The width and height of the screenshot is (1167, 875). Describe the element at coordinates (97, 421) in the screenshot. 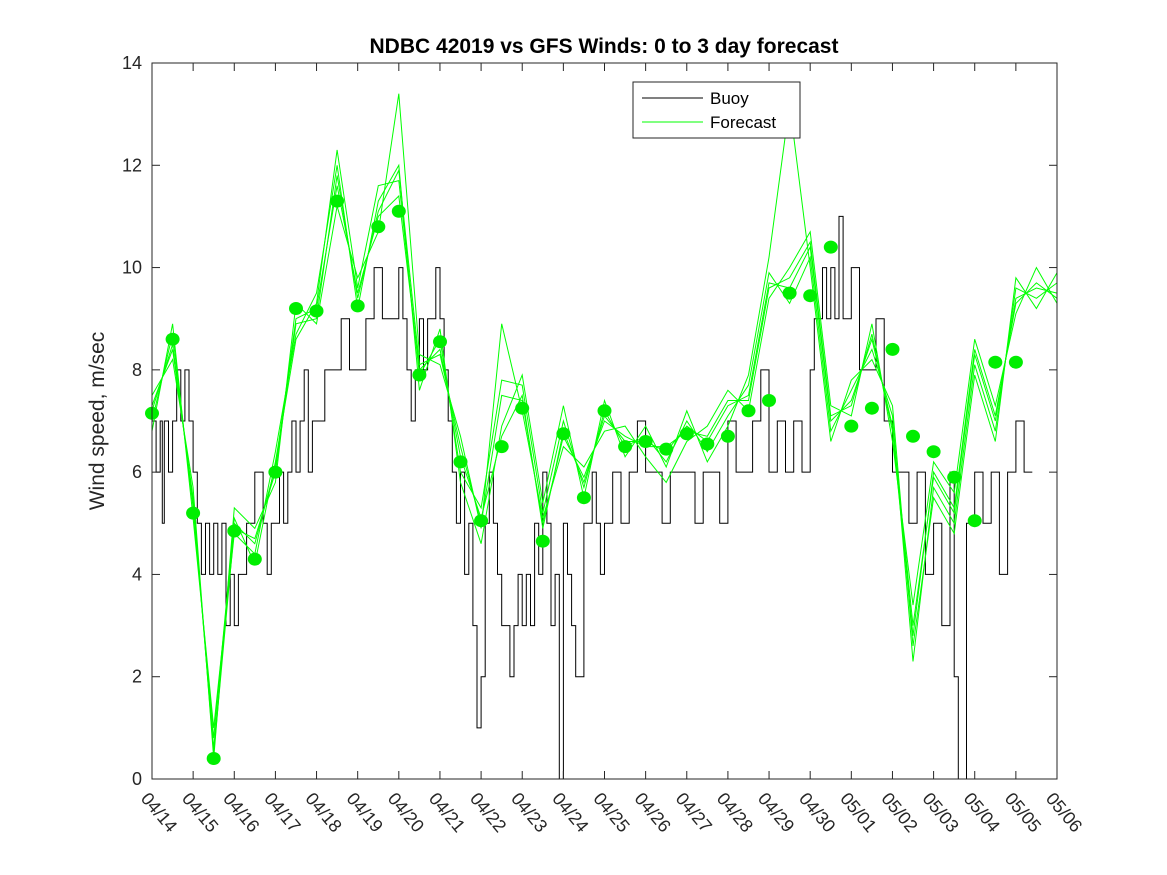

I see `y-axis-label: Wind speed, m/sec` at that location.